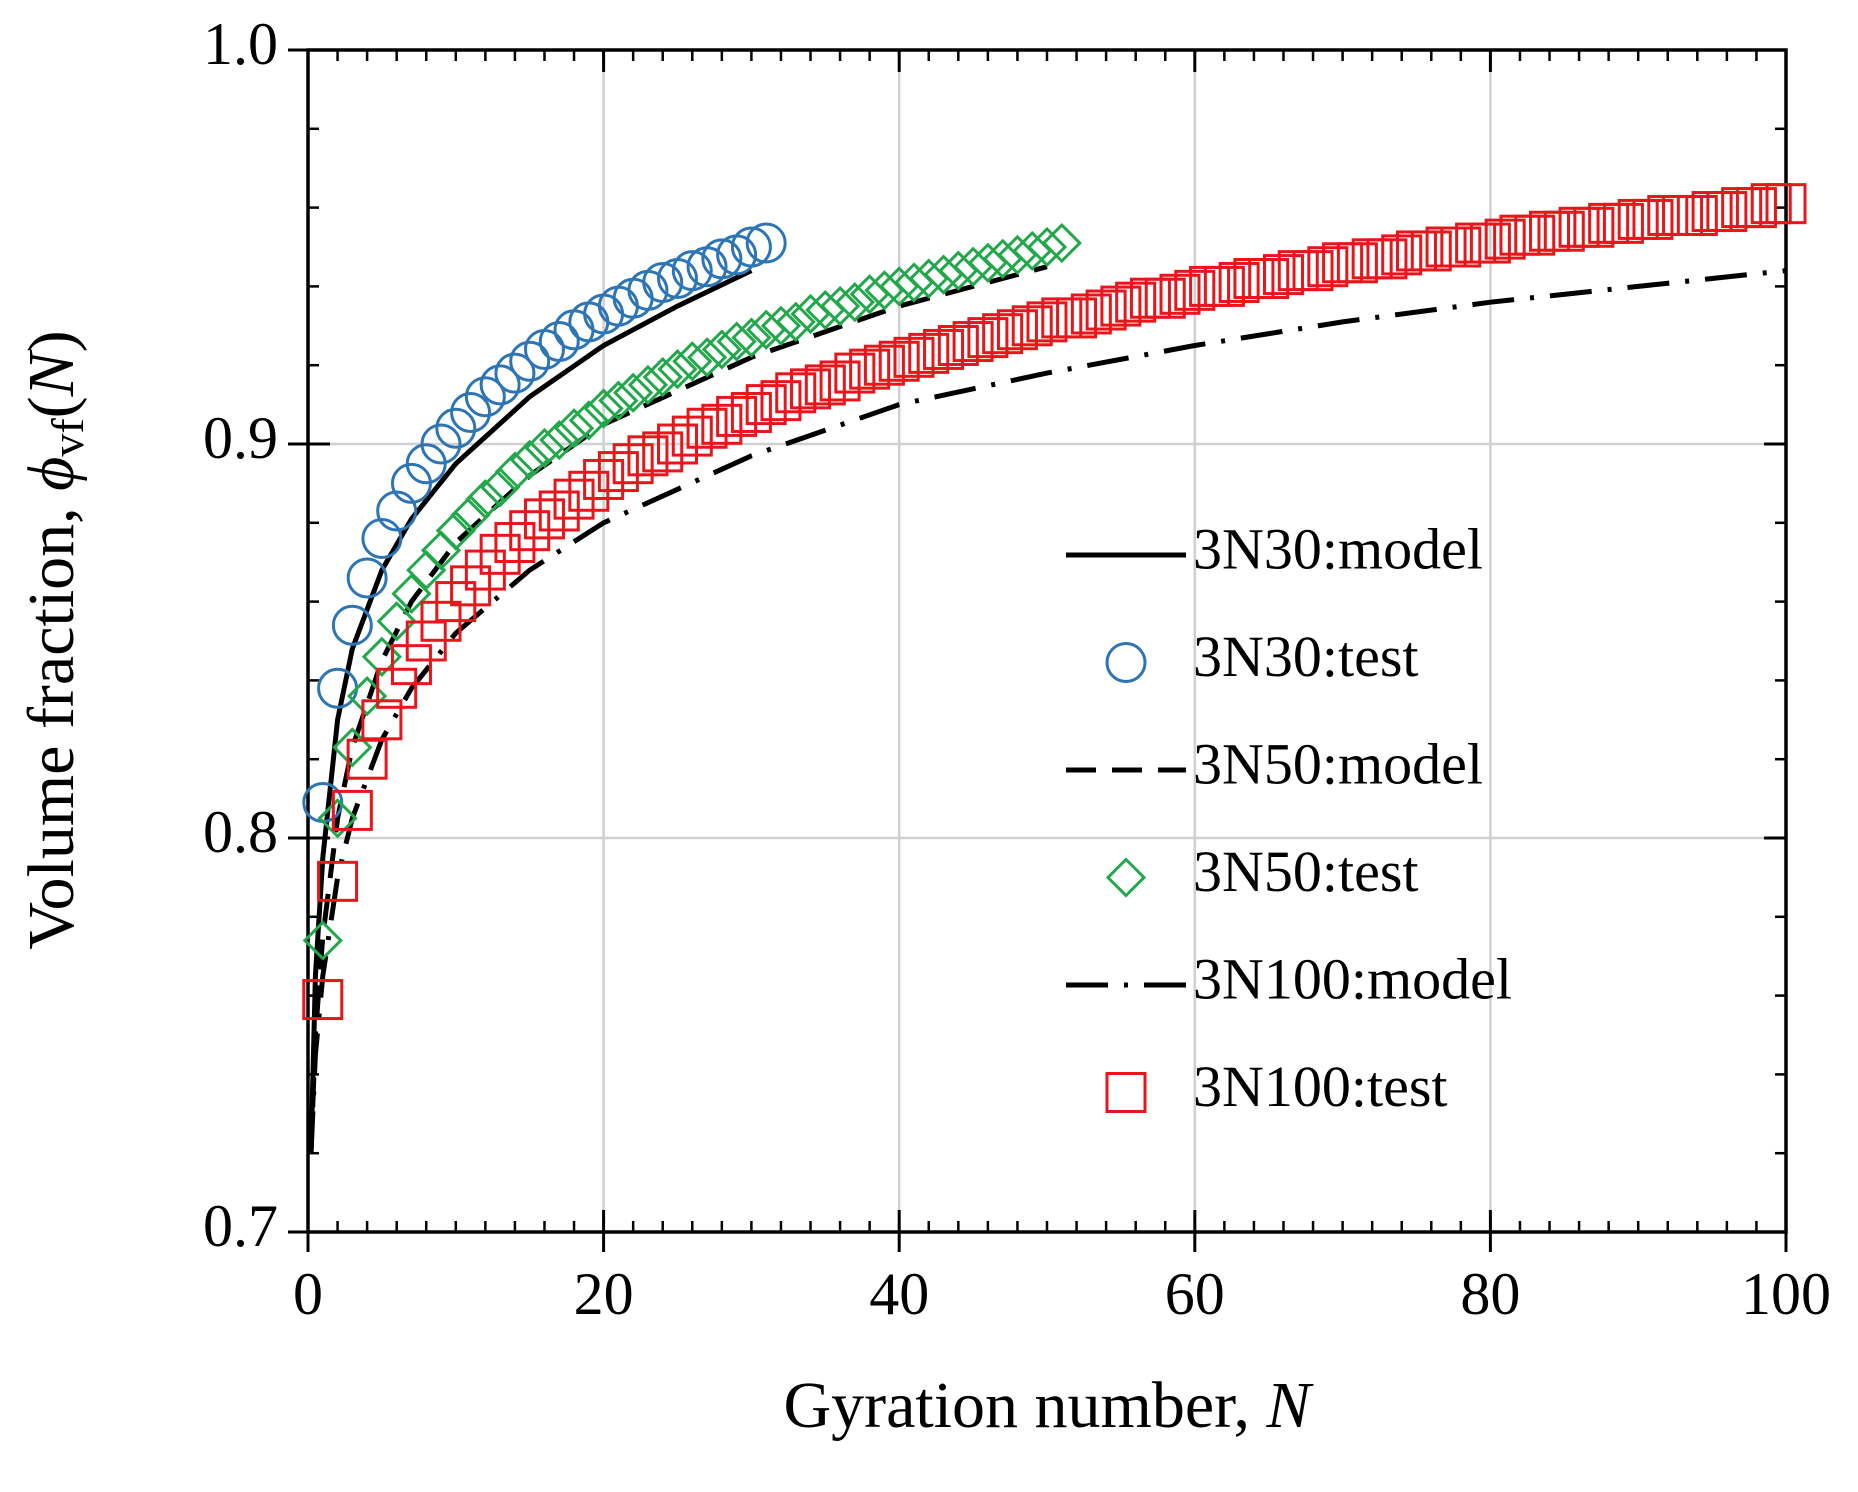 Image resolution: width=1858 pixels, height=1492 pixels. I want to click on y-tick-label: 0.8, so click(240, 832).